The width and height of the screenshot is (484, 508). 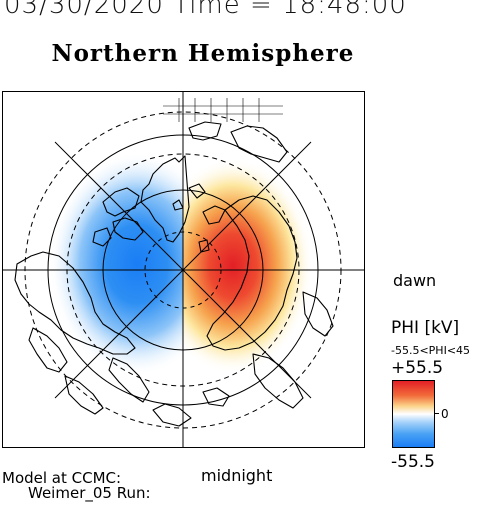 I want to click on dawn-label: dawn, so click(x=415, y=280).